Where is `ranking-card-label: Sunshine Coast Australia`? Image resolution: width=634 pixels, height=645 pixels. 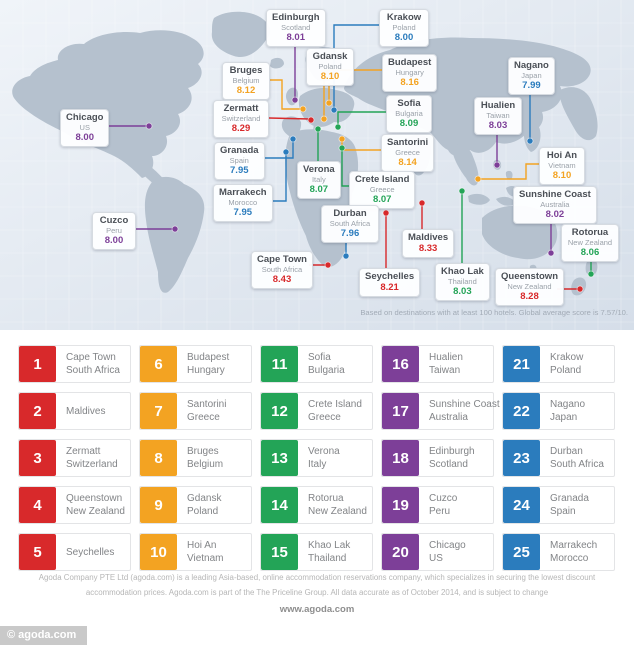 ranking-card-label: Sunshine Coast Australia is located at coordinates (459, 411).